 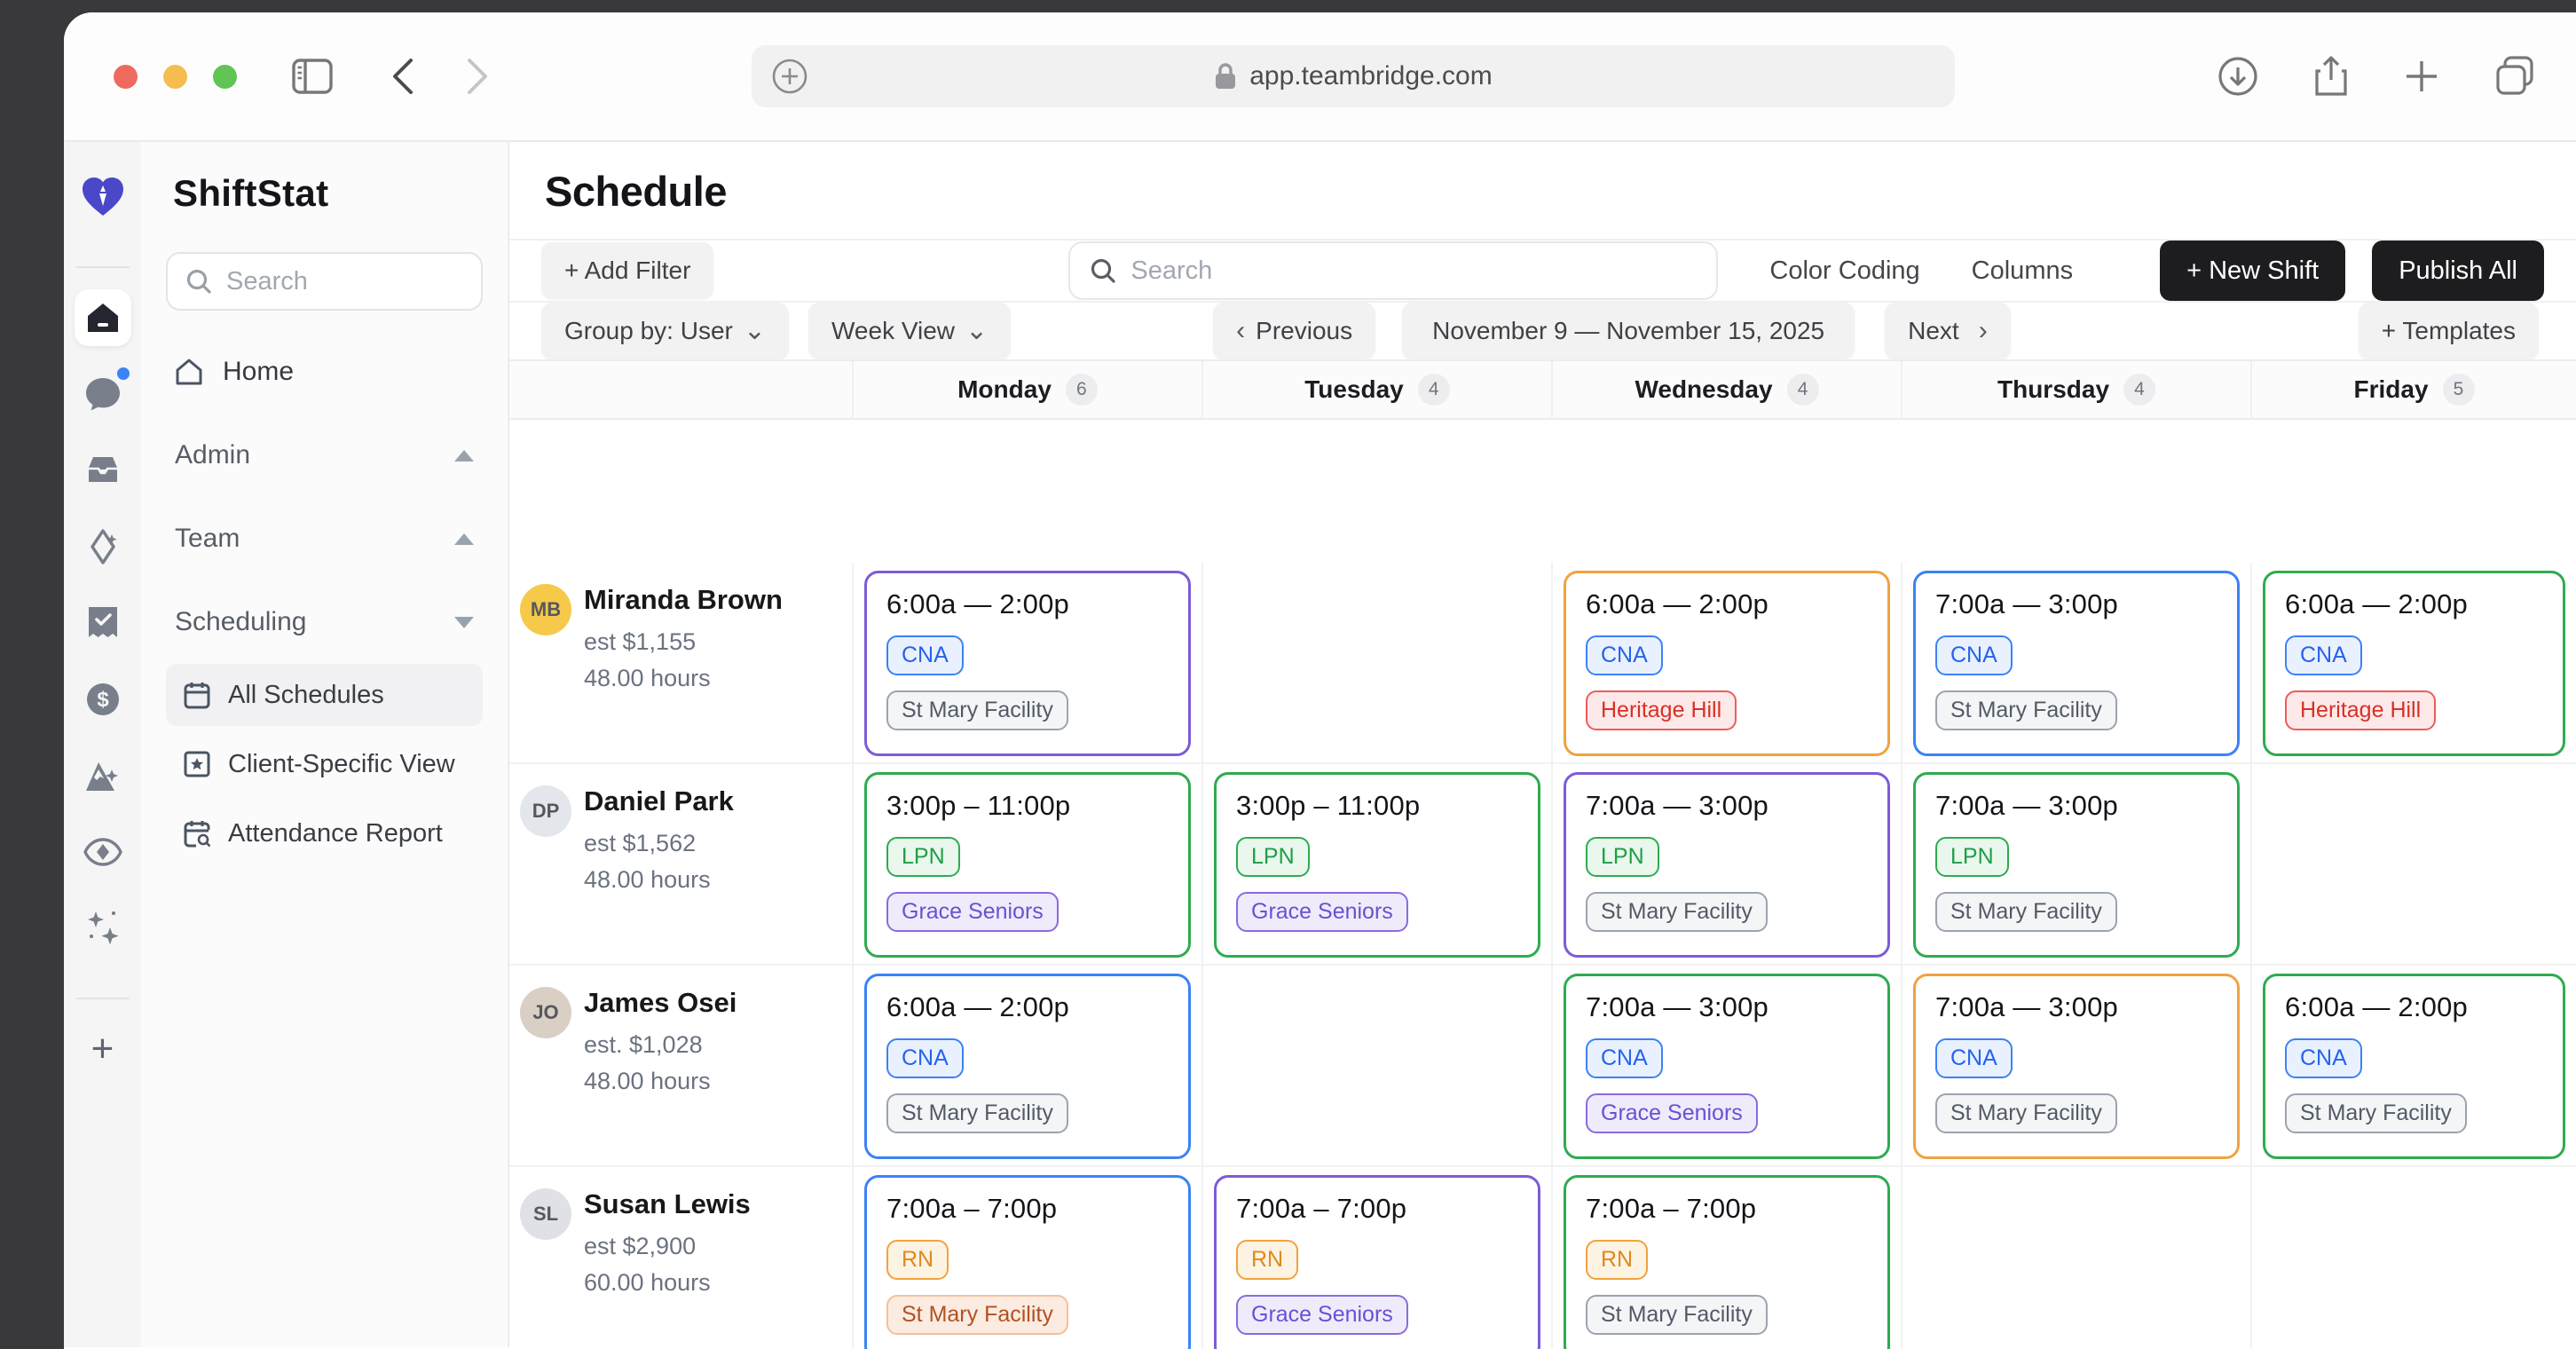 What do you see at coordinates (1027, 655) in the screenshot?
I see `role-badge-row: CNA` at bounding box center [1027, 655].